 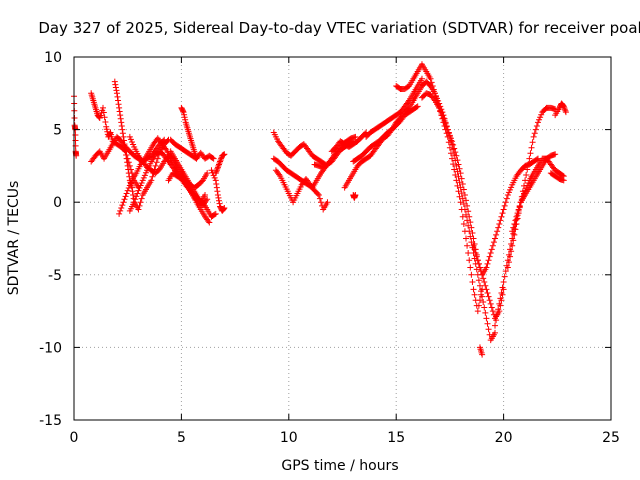 I want to click on y-tick-label: 5, so click(x=57, y=131).